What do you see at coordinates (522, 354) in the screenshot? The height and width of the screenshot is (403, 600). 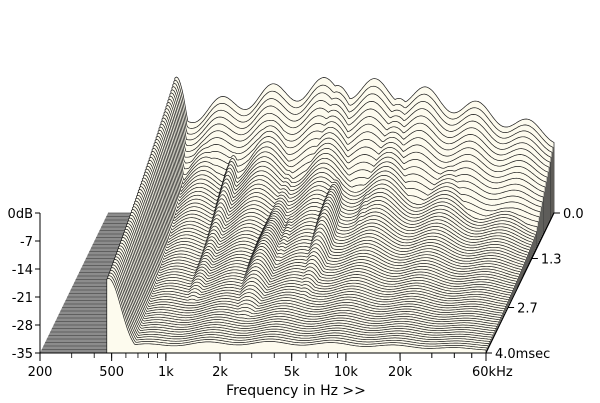 I see `z-tick-label: 4.0msec` at bounding box center [522, 354].